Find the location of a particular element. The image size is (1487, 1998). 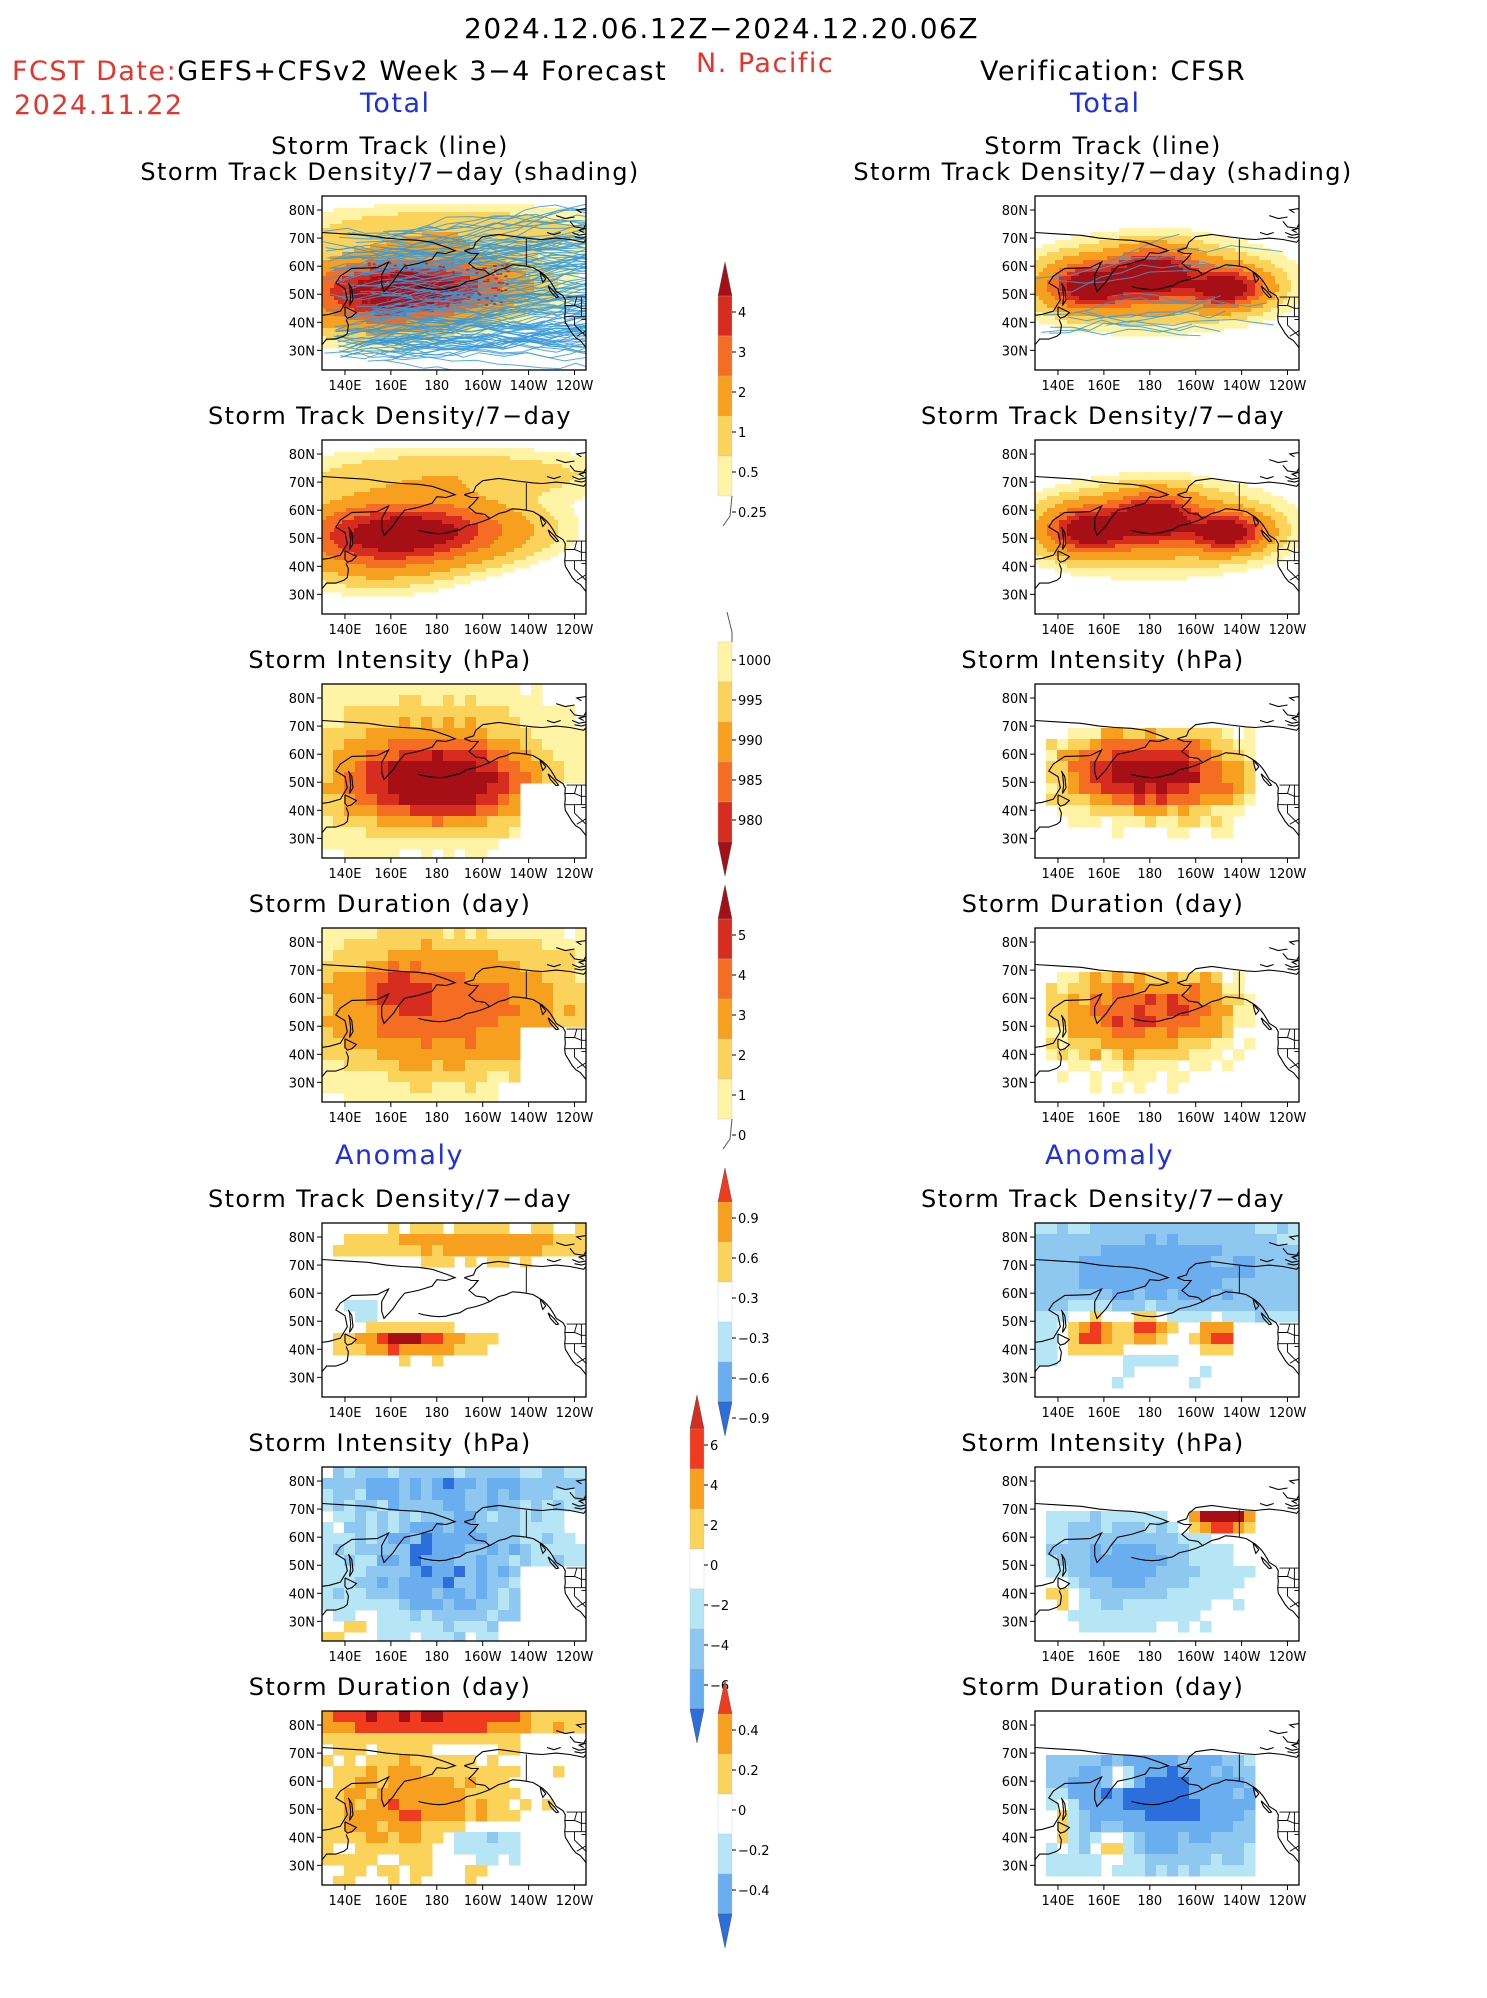

colorbar-label: 4 is located at coordinates (742, 976).